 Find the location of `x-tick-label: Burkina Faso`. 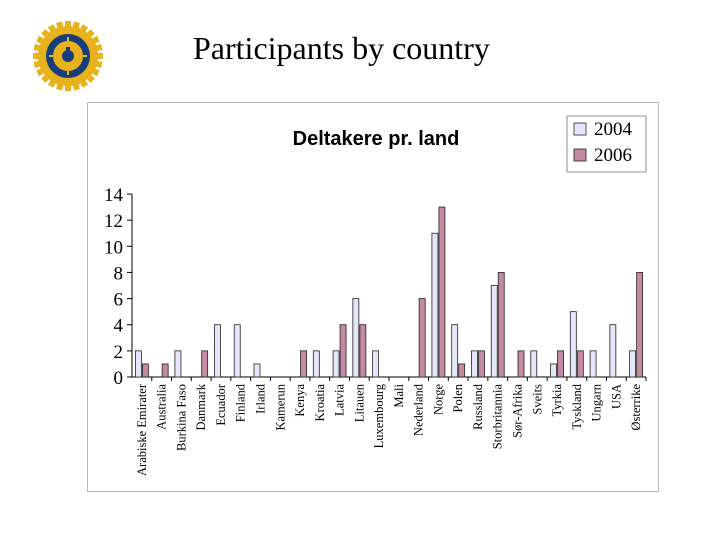

x-tick-label: Burkina Faso is located at coordinates (181, 417).